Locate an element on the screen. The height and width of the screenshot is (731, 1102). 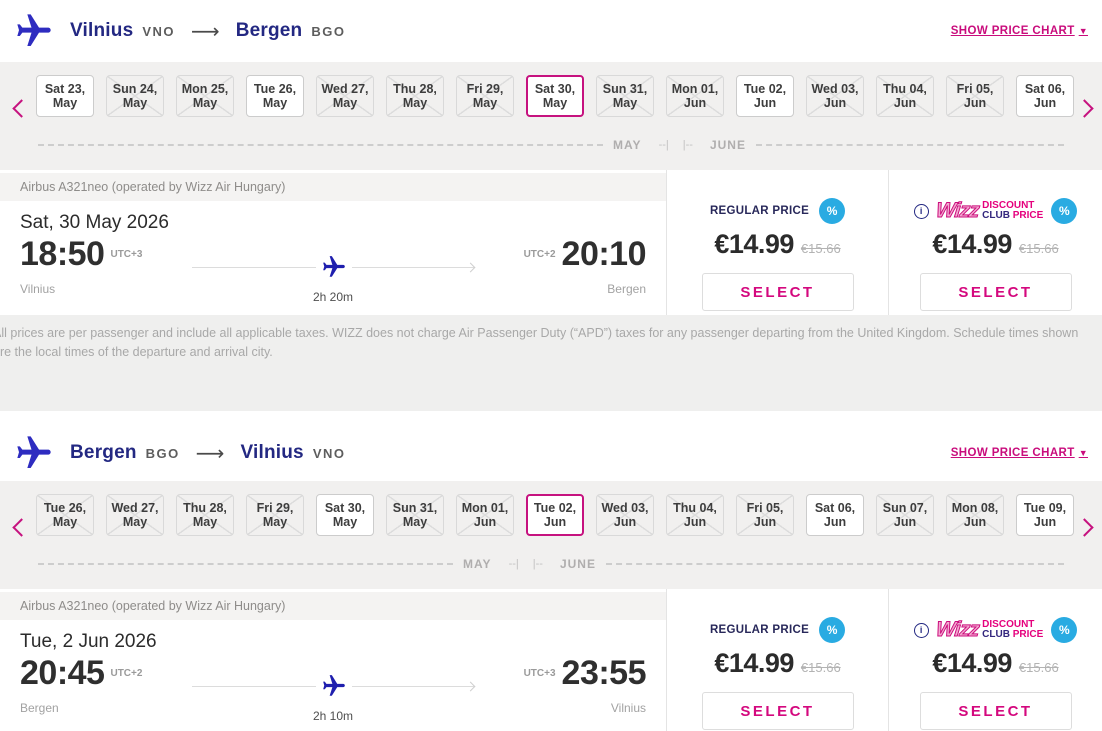
regular-price-value: €14.99 is located at coordinates (754, 663).